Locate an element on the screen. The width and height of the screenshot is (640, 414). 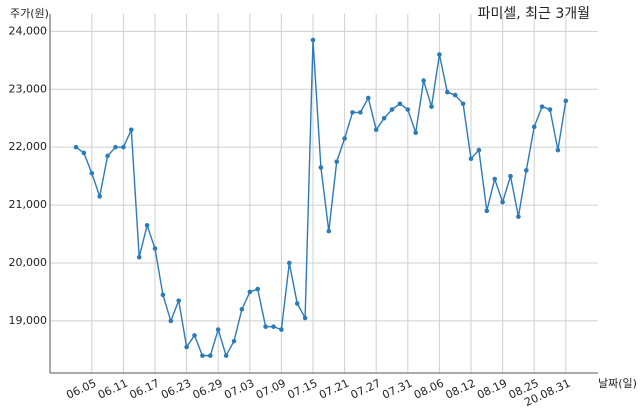
x-tick-label: 06.11 is located at coordinates (113, 389).